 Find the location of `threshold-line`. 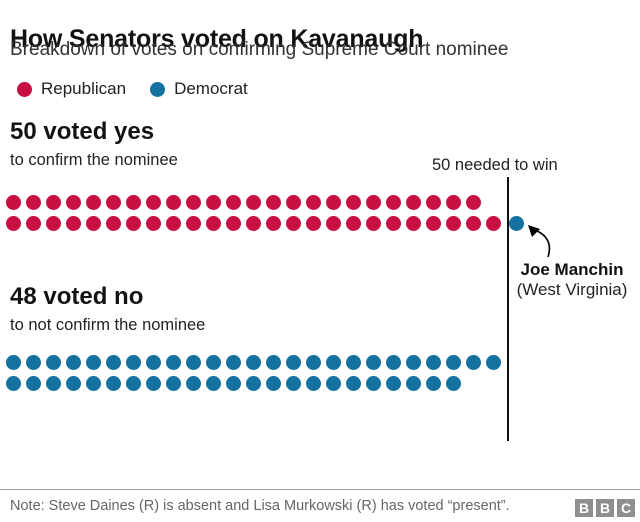

threshold-line is located at coordinates (508, 309).